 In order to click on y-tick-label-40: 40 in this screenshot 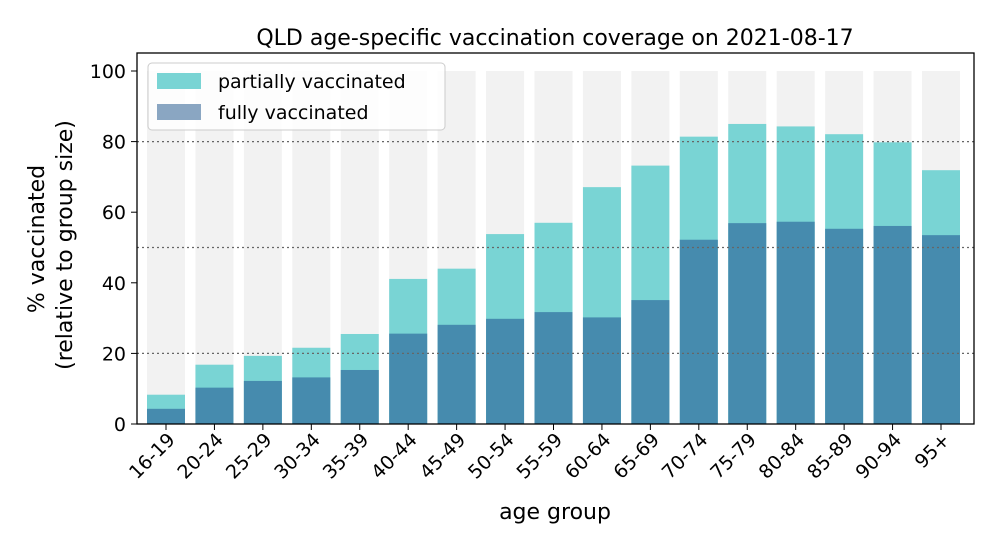, I will do `click(114, 284)`.